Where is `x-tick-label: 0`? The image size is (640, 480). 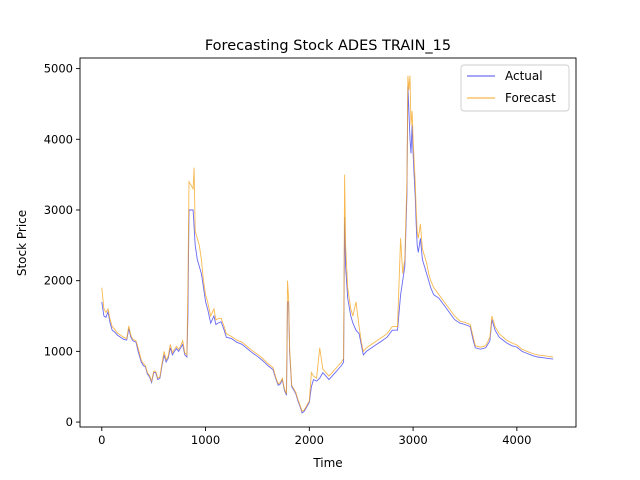 x-tick-label: 0 is located at coordinates (101, 440).